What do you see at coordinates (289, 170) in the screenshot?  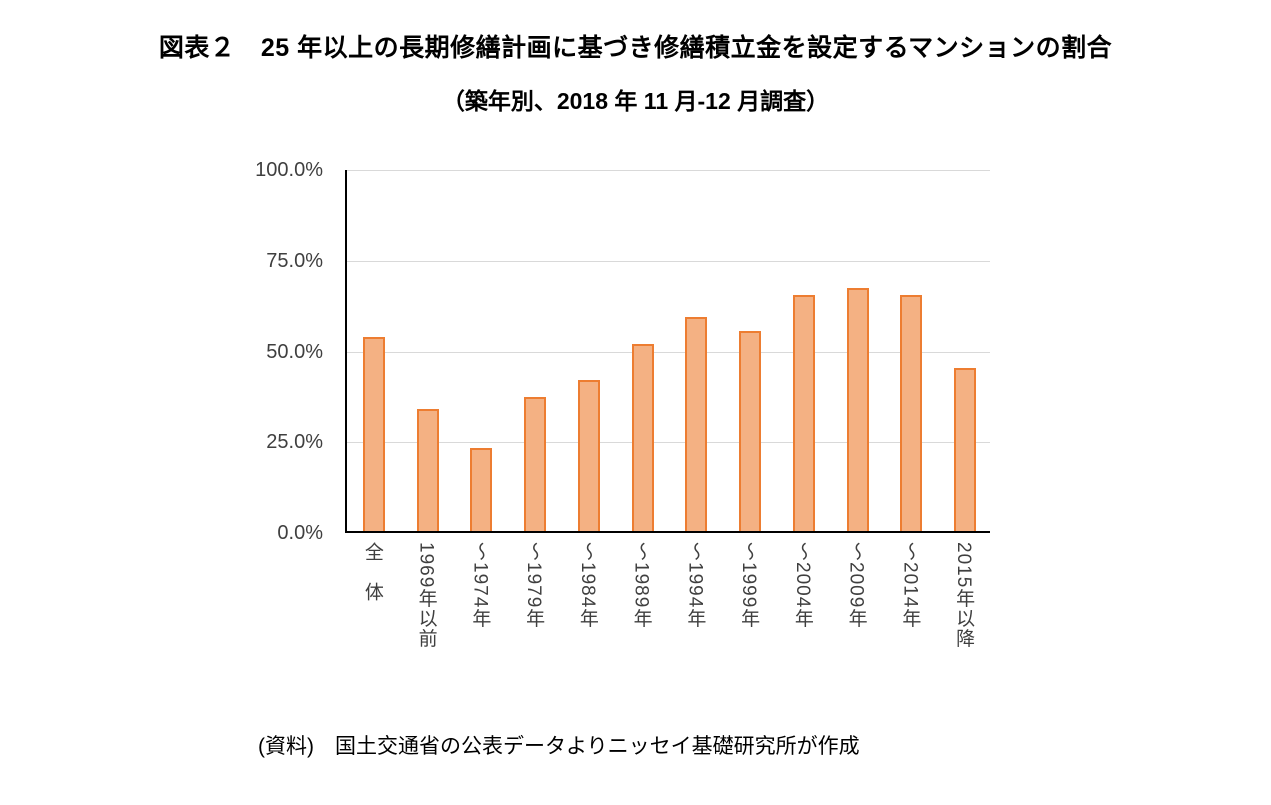 I see `y-tick-label: 100.0%` at bounding box center [289, 170].